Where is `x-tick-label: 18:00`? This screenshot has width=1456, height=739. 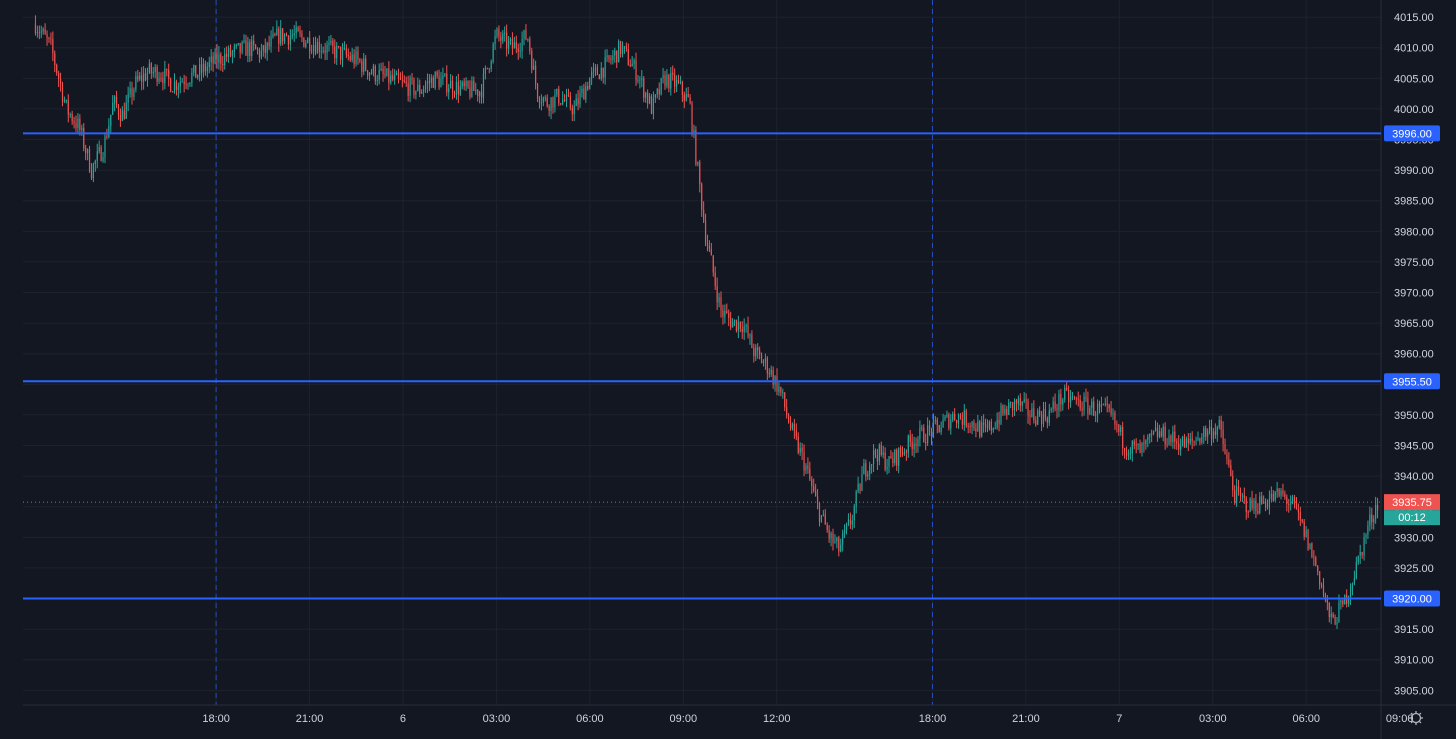
x-tick-label: 18:00 is located at coordinates (216, 719).